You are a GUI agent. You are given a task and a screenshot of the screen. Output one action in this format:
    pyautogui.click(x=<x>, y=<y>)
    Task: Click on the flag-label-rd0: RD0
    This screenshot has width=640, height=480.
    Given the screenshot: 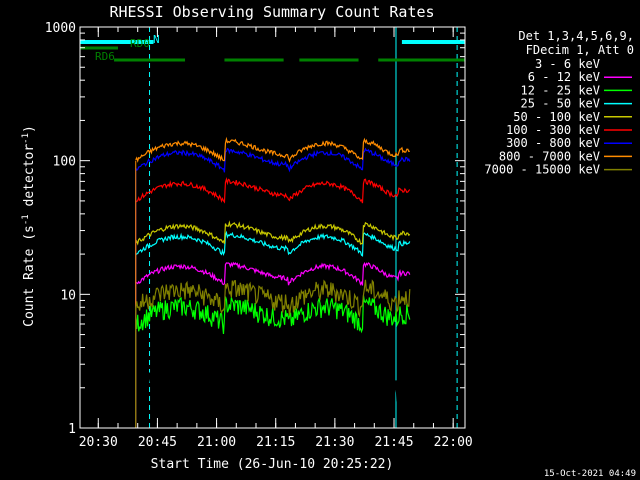 What is the action you would take?
    pyautogui.click(x=140, y=43)
    